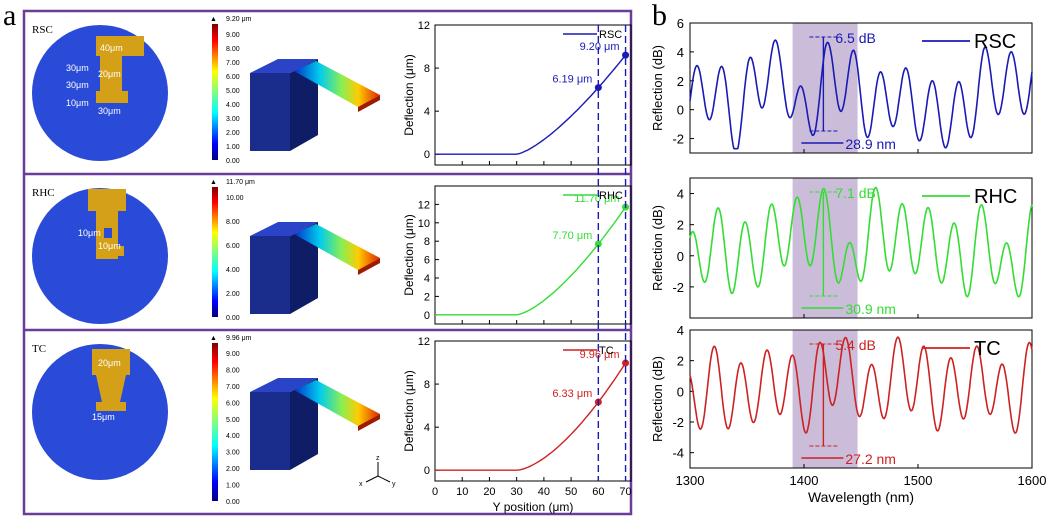  Describe the element at coordinates (233, 161) in the screenshot. I see `colorbar-tick: 0.00` at that location.